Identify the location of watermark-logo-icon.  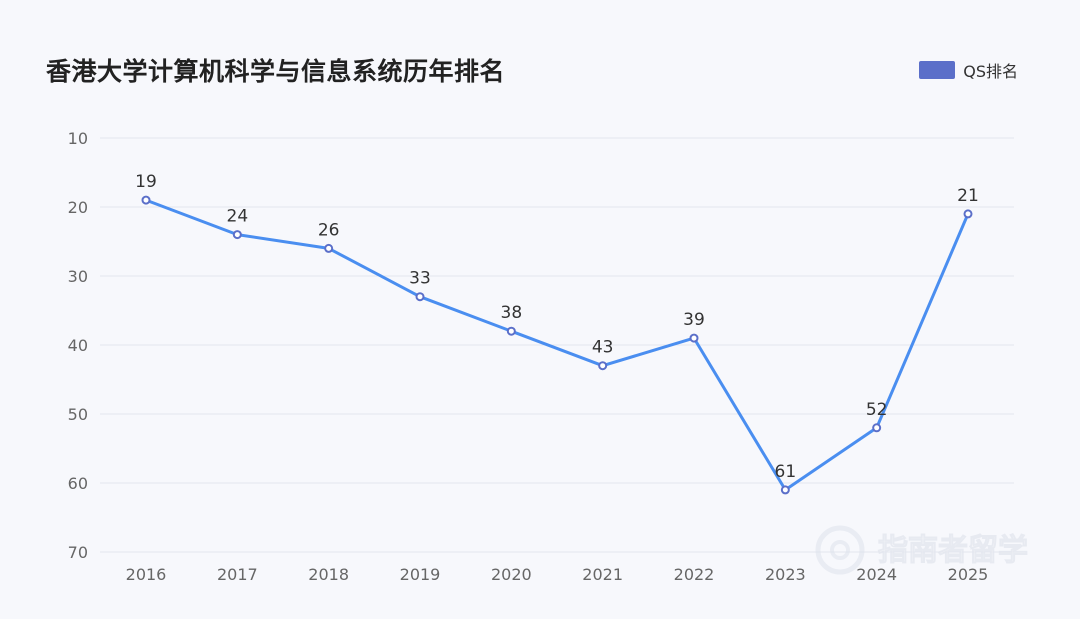
(840, 550).